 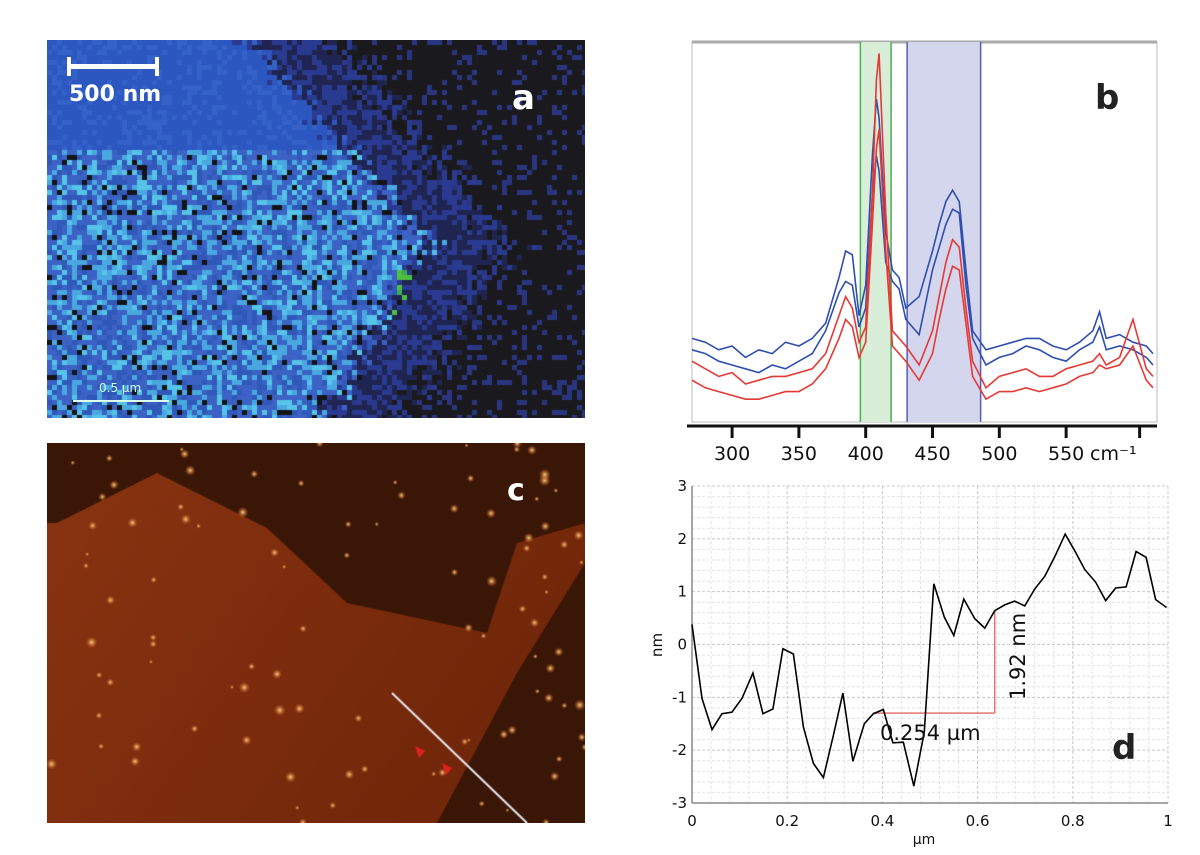 What do you see at coordinates (1124, 748) in the screenshot?
I see `panel-label-d: d` at bounding box center [1124, 748].